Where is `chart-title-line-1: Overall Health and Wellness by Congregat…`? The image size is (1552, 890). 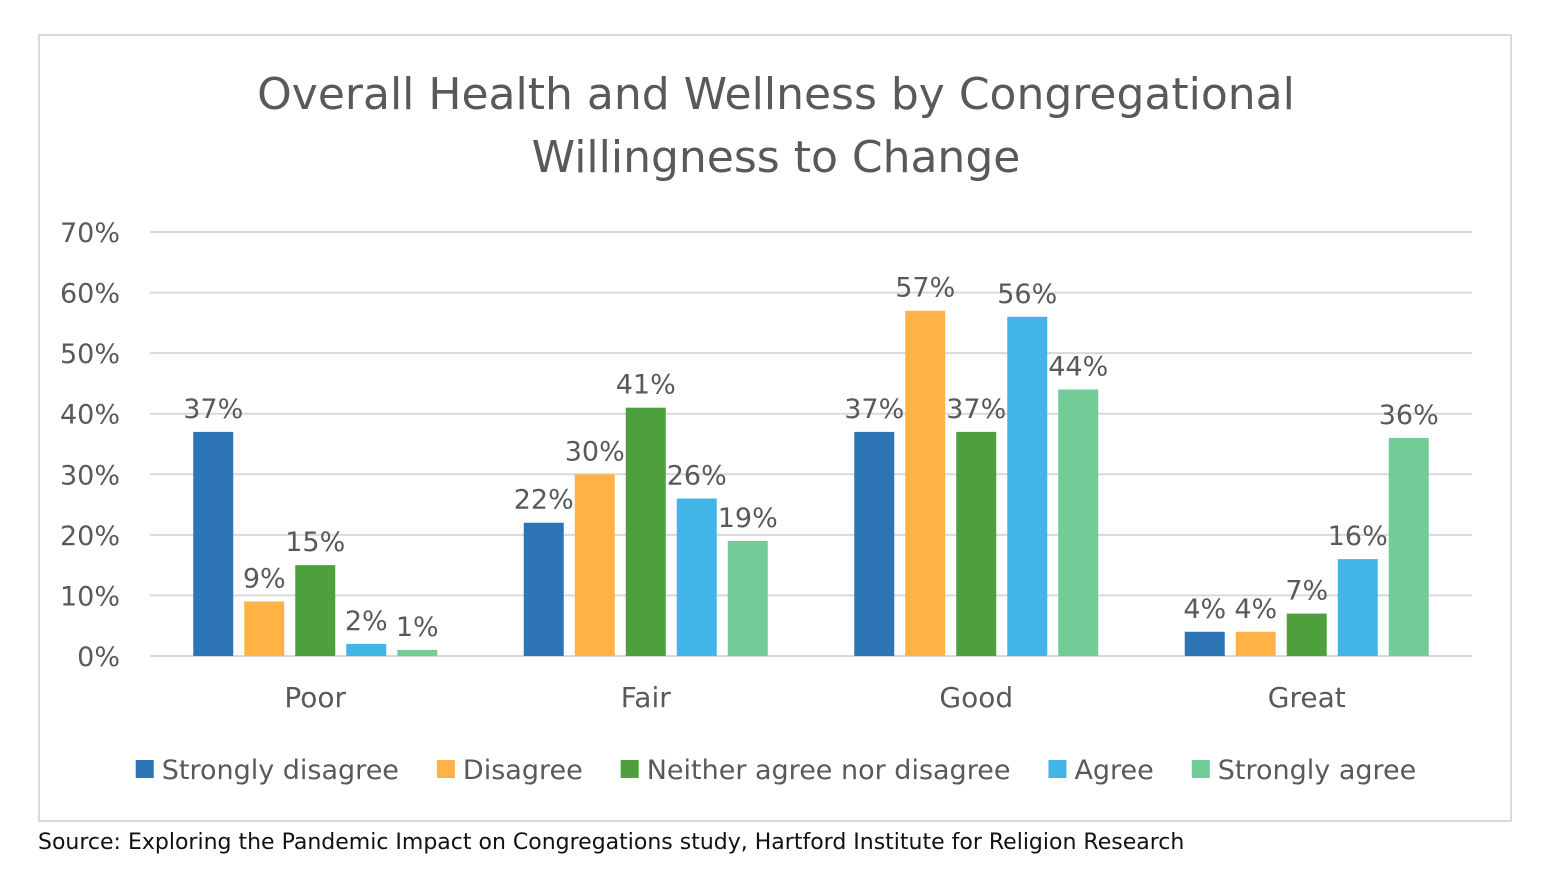 chart-title-line-1: Overall Health and Wellness by Congregat… is located at coordinates (776, 94).